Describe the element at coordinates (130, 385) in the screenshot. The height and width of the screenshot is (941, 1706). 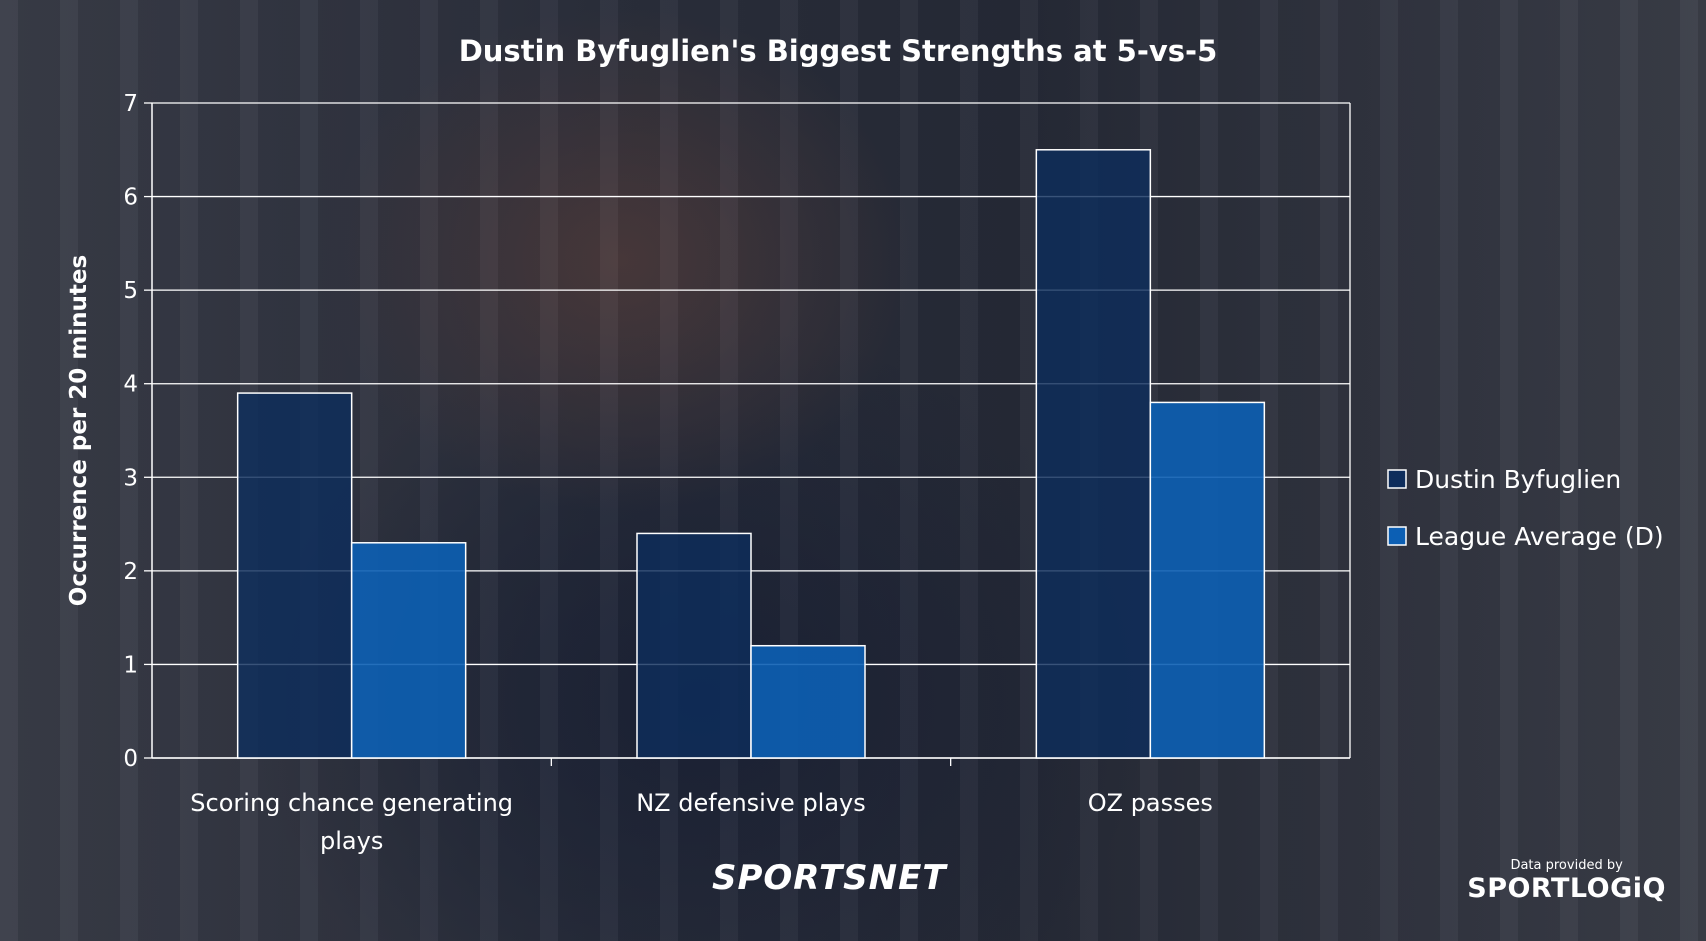
I see `y-tick-label: 4` at that location.